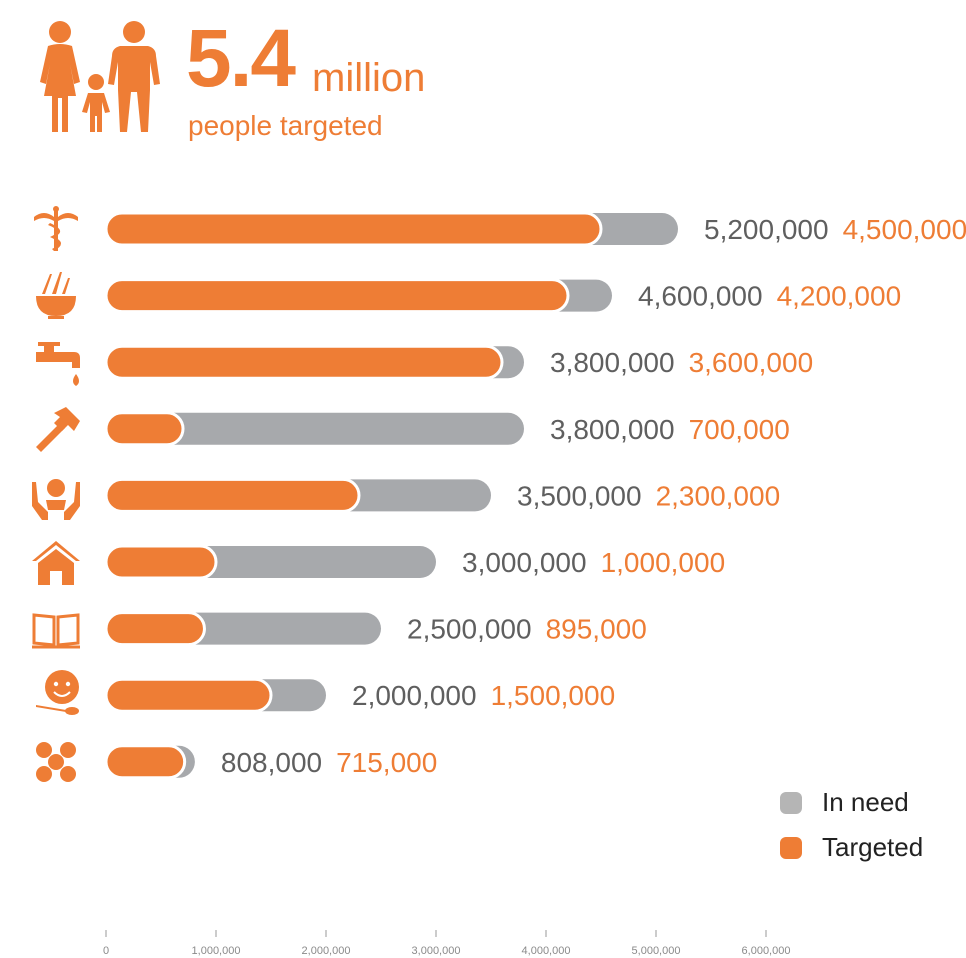 The width and height of the screenshot is (966, 958). What do you see at coordinates (56, 499) in the screenshot?
I see `protection-icon` at bounding box center [56, 499].